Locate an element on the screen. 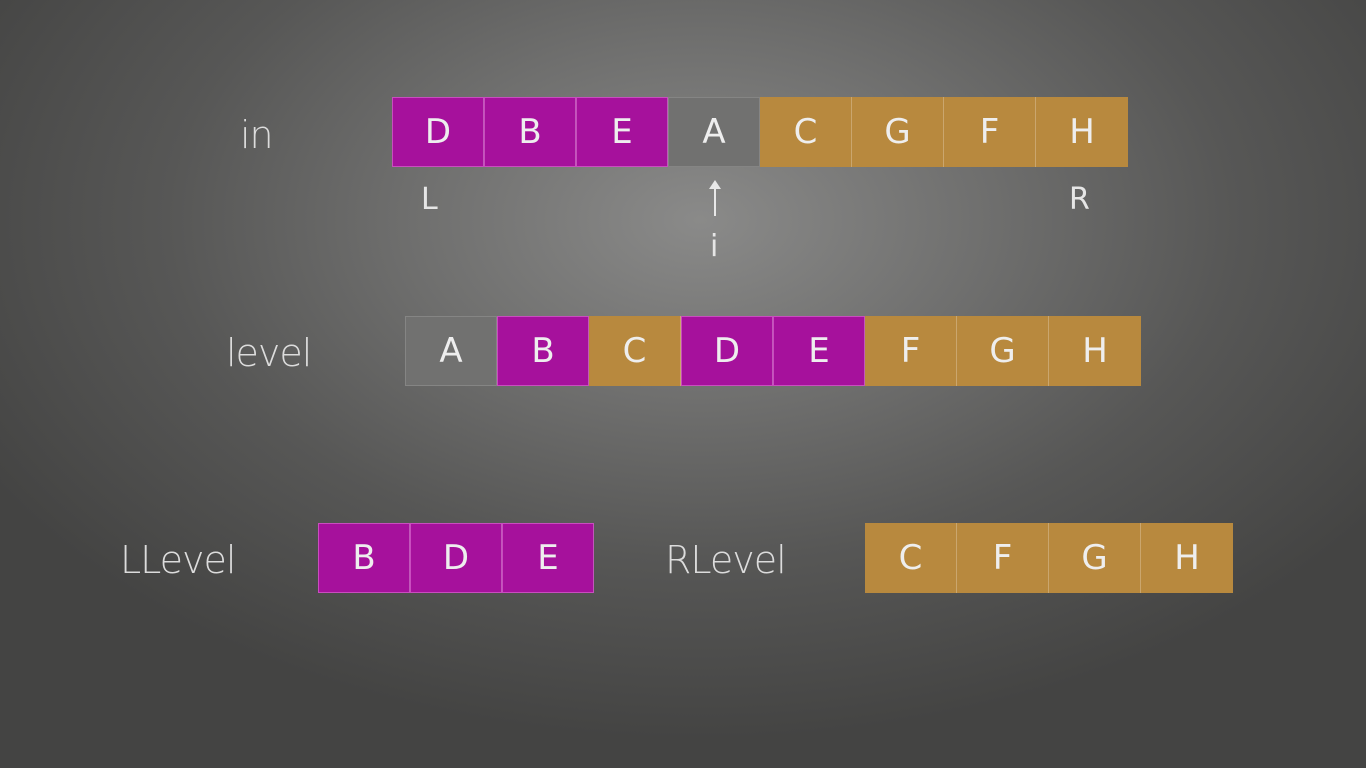  llevel-label: LLevel is located at coordinates (178, 560).